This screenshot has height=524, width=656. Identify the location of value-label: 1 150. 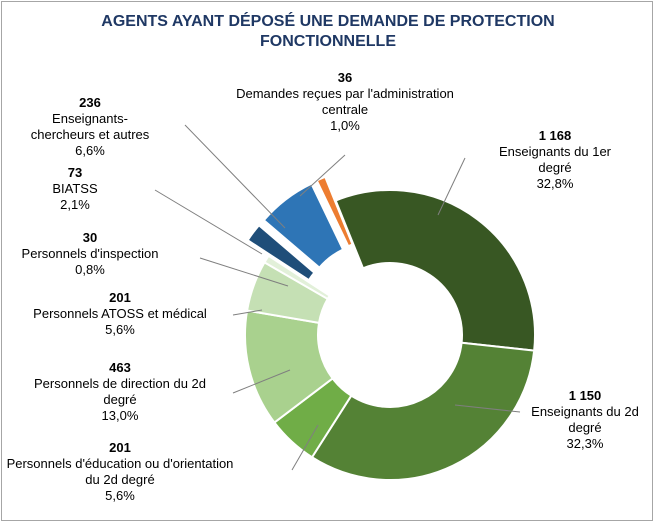
(585, 395).